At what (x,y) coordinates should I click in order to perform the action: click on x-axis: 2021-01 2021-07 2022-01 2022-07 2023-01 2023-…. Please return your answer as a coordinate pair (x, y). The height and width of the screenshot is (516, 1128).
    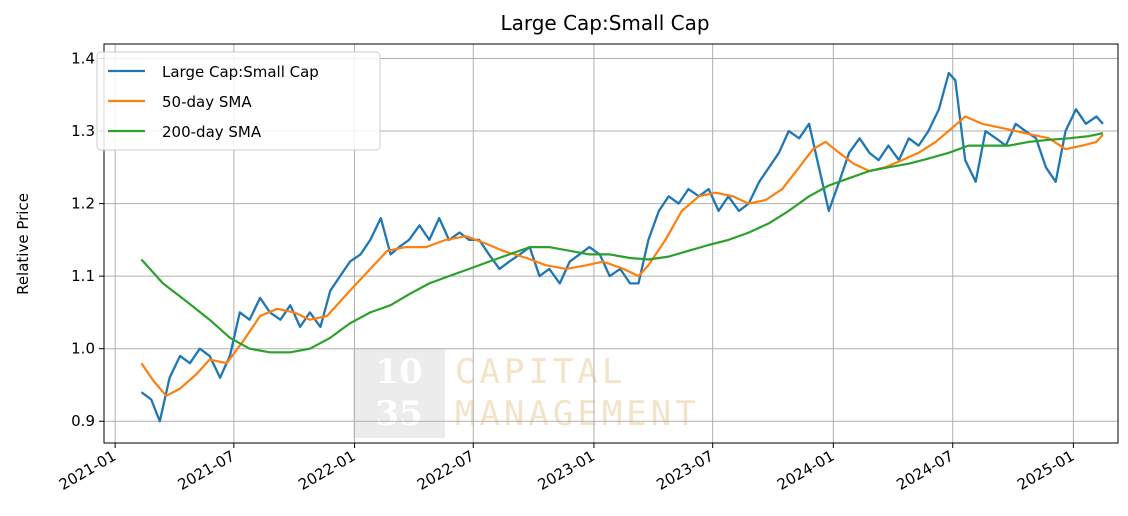
    Looking at the image, I should click on (566, 468).